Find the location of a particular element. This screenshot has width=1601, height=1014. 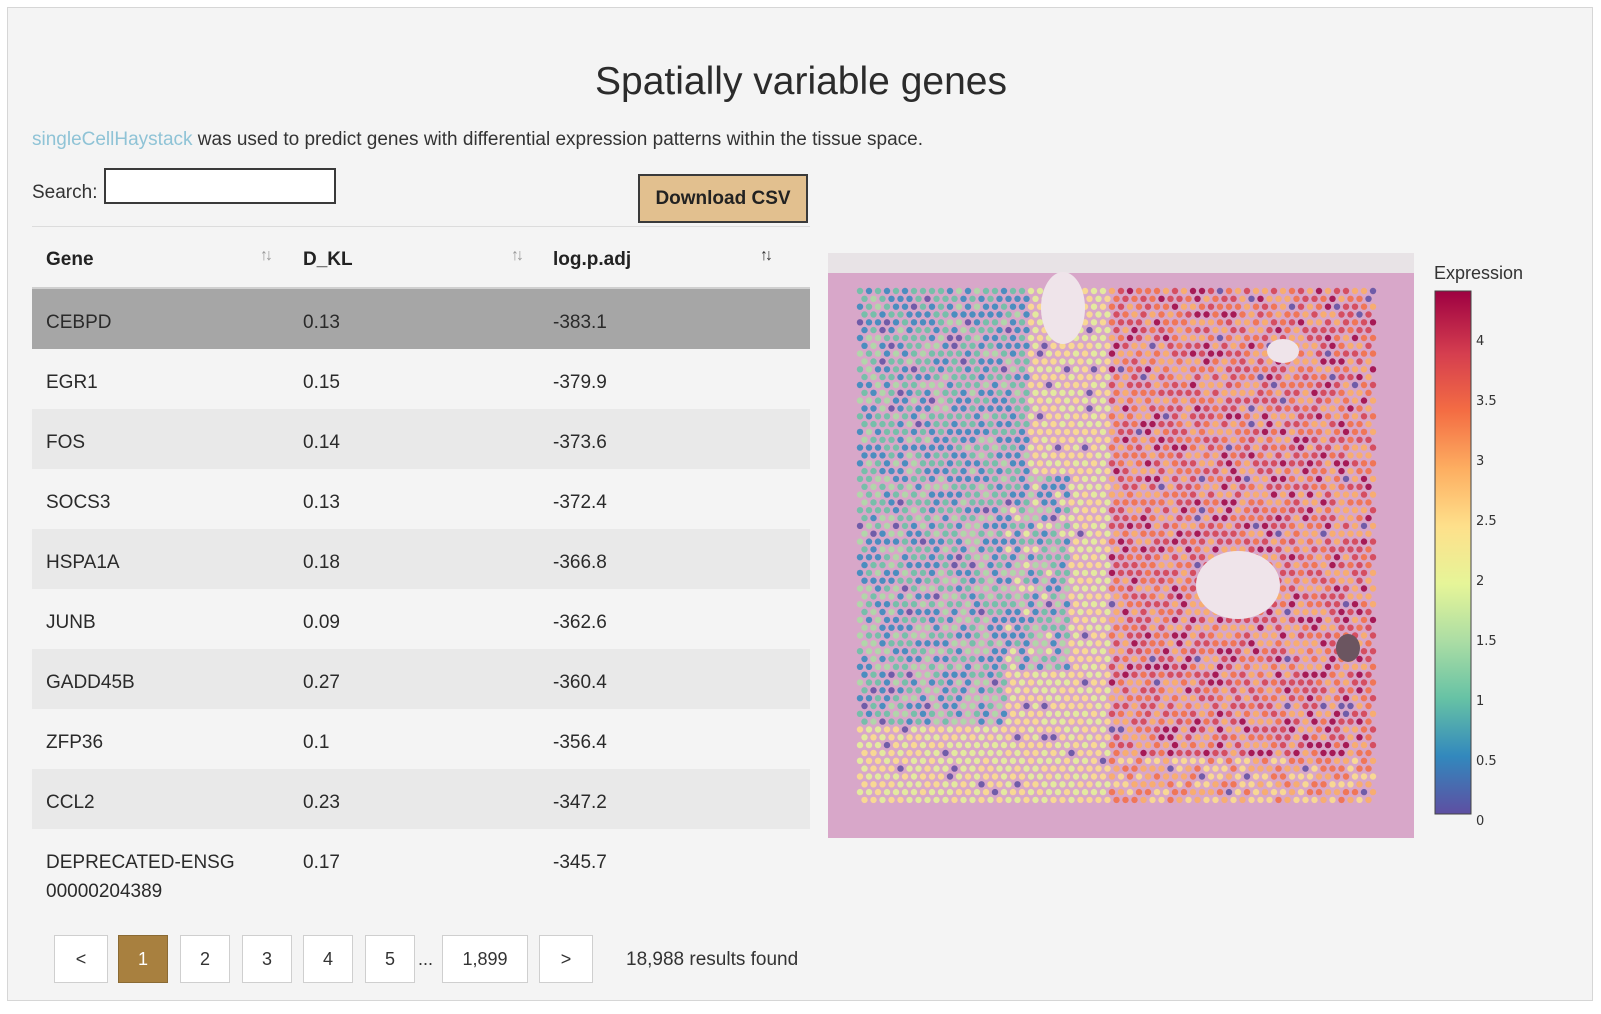

table-row: EGR1 0.15 -379.9 is located at coordinates (421, 379).